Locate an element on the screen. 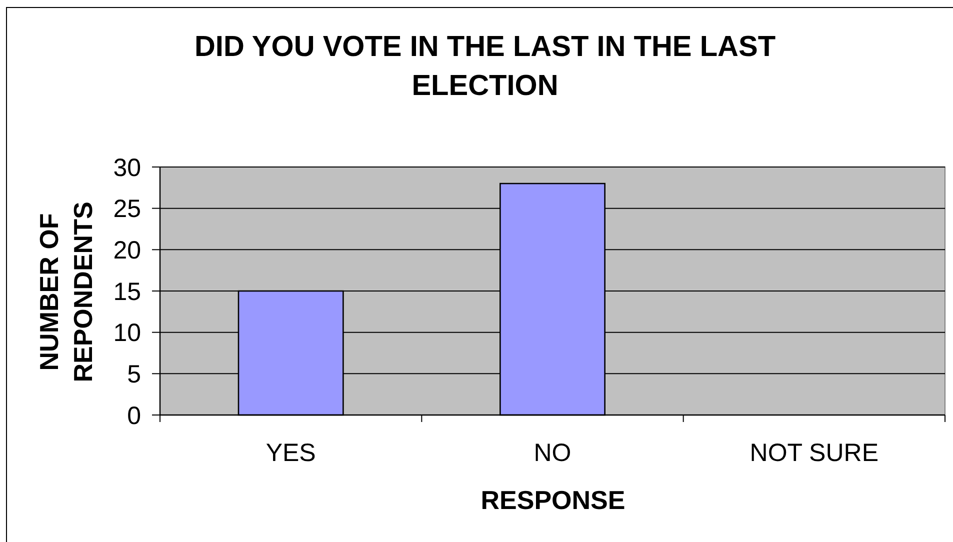  y-axis-title: NUMBER OF REPONDENTS is located at coordinates (66, 292).